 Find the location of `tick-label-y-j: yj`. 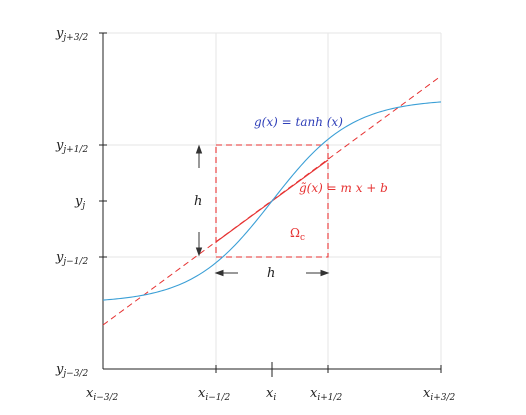

tick-label-y-j: yj is located at coordinates (79, 202).